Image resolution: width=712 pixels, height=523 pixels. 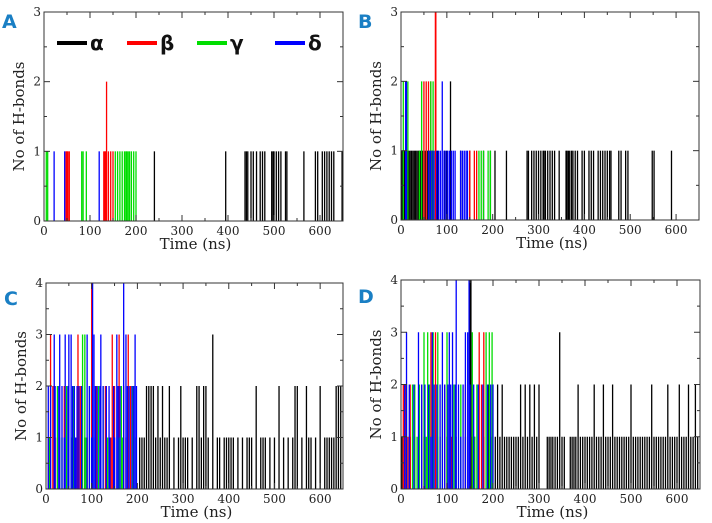 What do you see at coordinates (366, 297) in the screenshot?
I see `panel-letter: D` at bounding box center [366, 297].